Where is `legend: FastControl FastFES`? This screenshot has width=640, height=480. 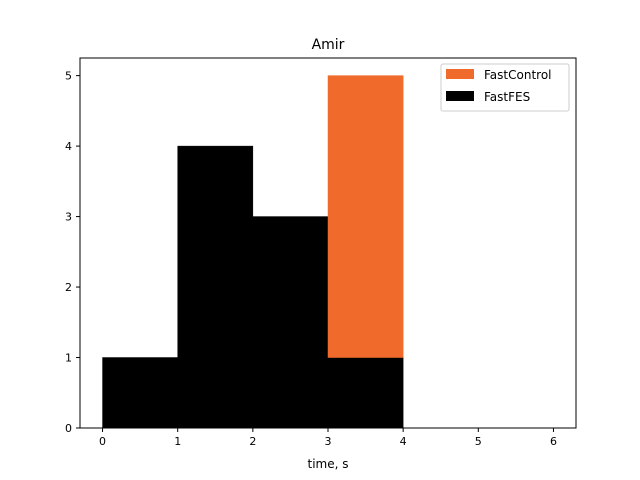
legend: FastControl FastFES is located at coordinates (505, 87).